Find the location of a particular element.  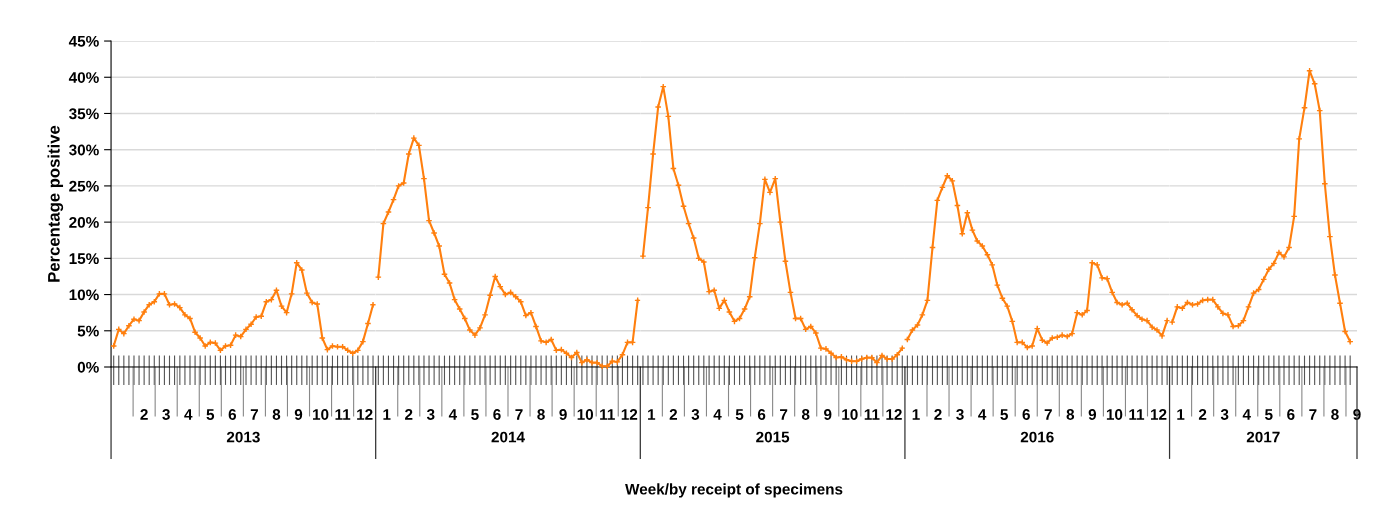

y-tick-label: 40% is located at coordinates (83, 77).